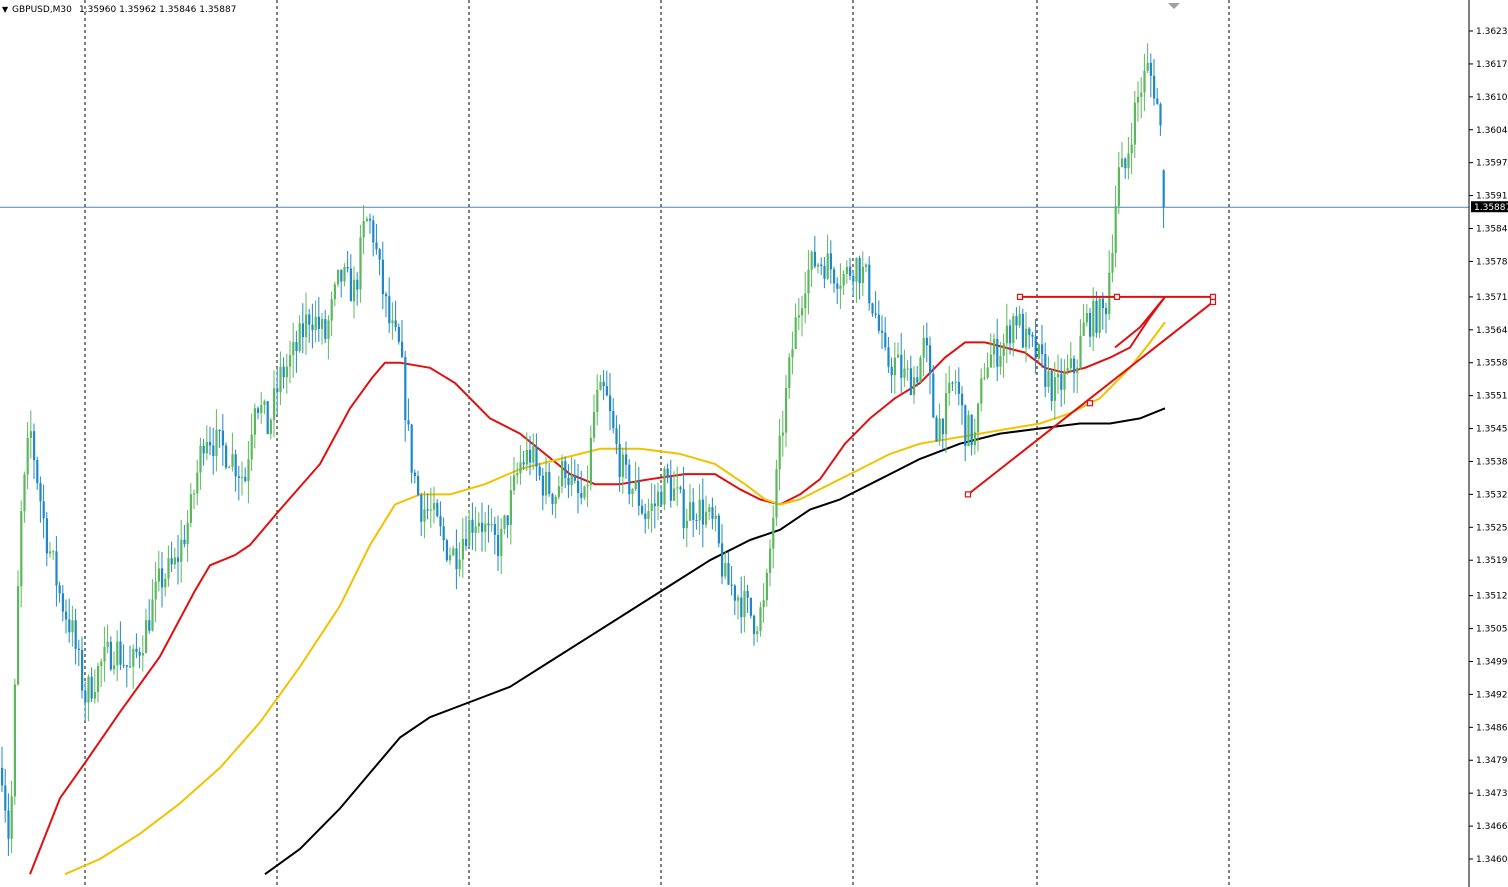 Image resolution: width=1508 pixels, height=887 pixels. Describe the element at coordinates (1492, 630) in the screenshot. I see `y-tick-label-18: 1.35055` at that location.